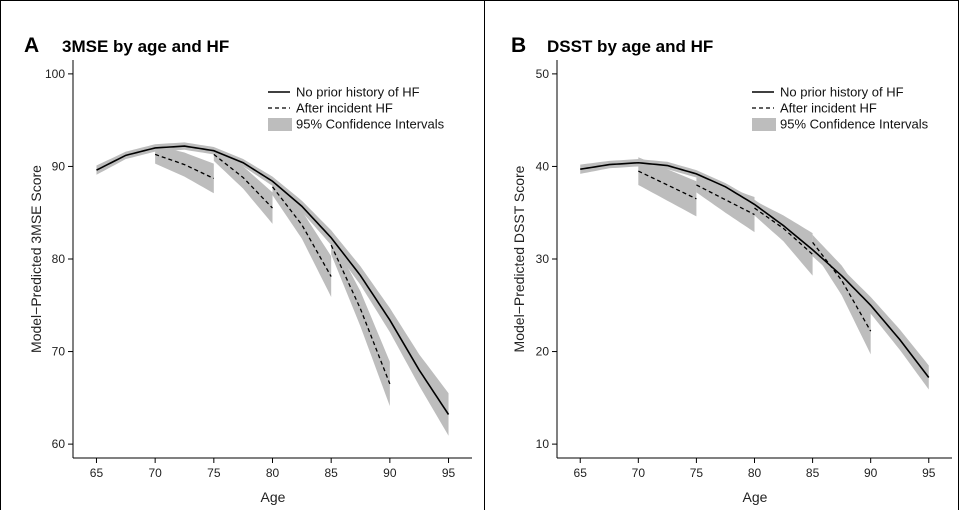  What do you see at coordinates (755, 497) in the screenshot?
I see `panel-b-x-axis-label: Age` at bounding box center [755, 497].